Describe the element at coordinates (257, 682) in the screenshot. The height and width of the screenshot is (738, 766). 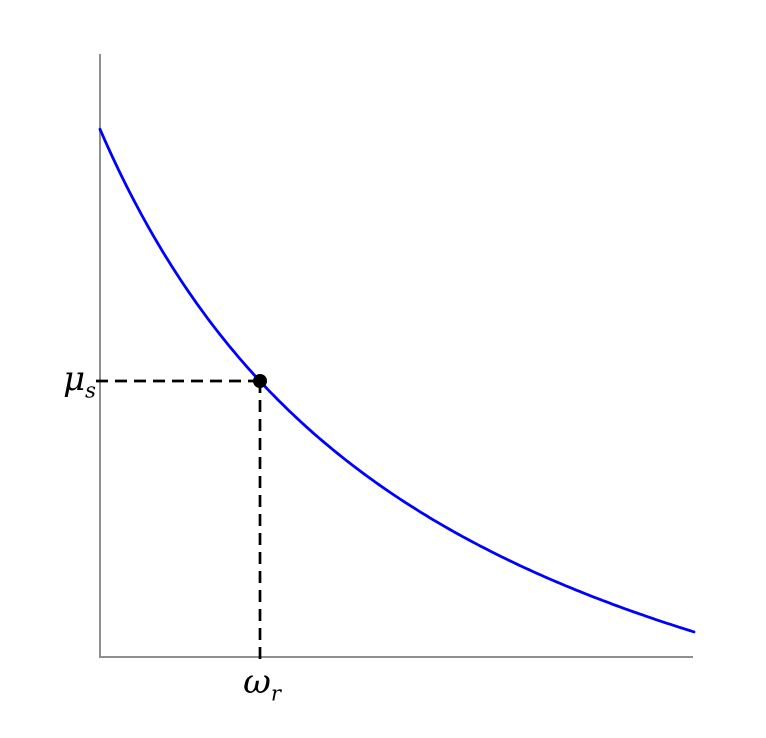
I see `omega-symbol: ω` at that location.